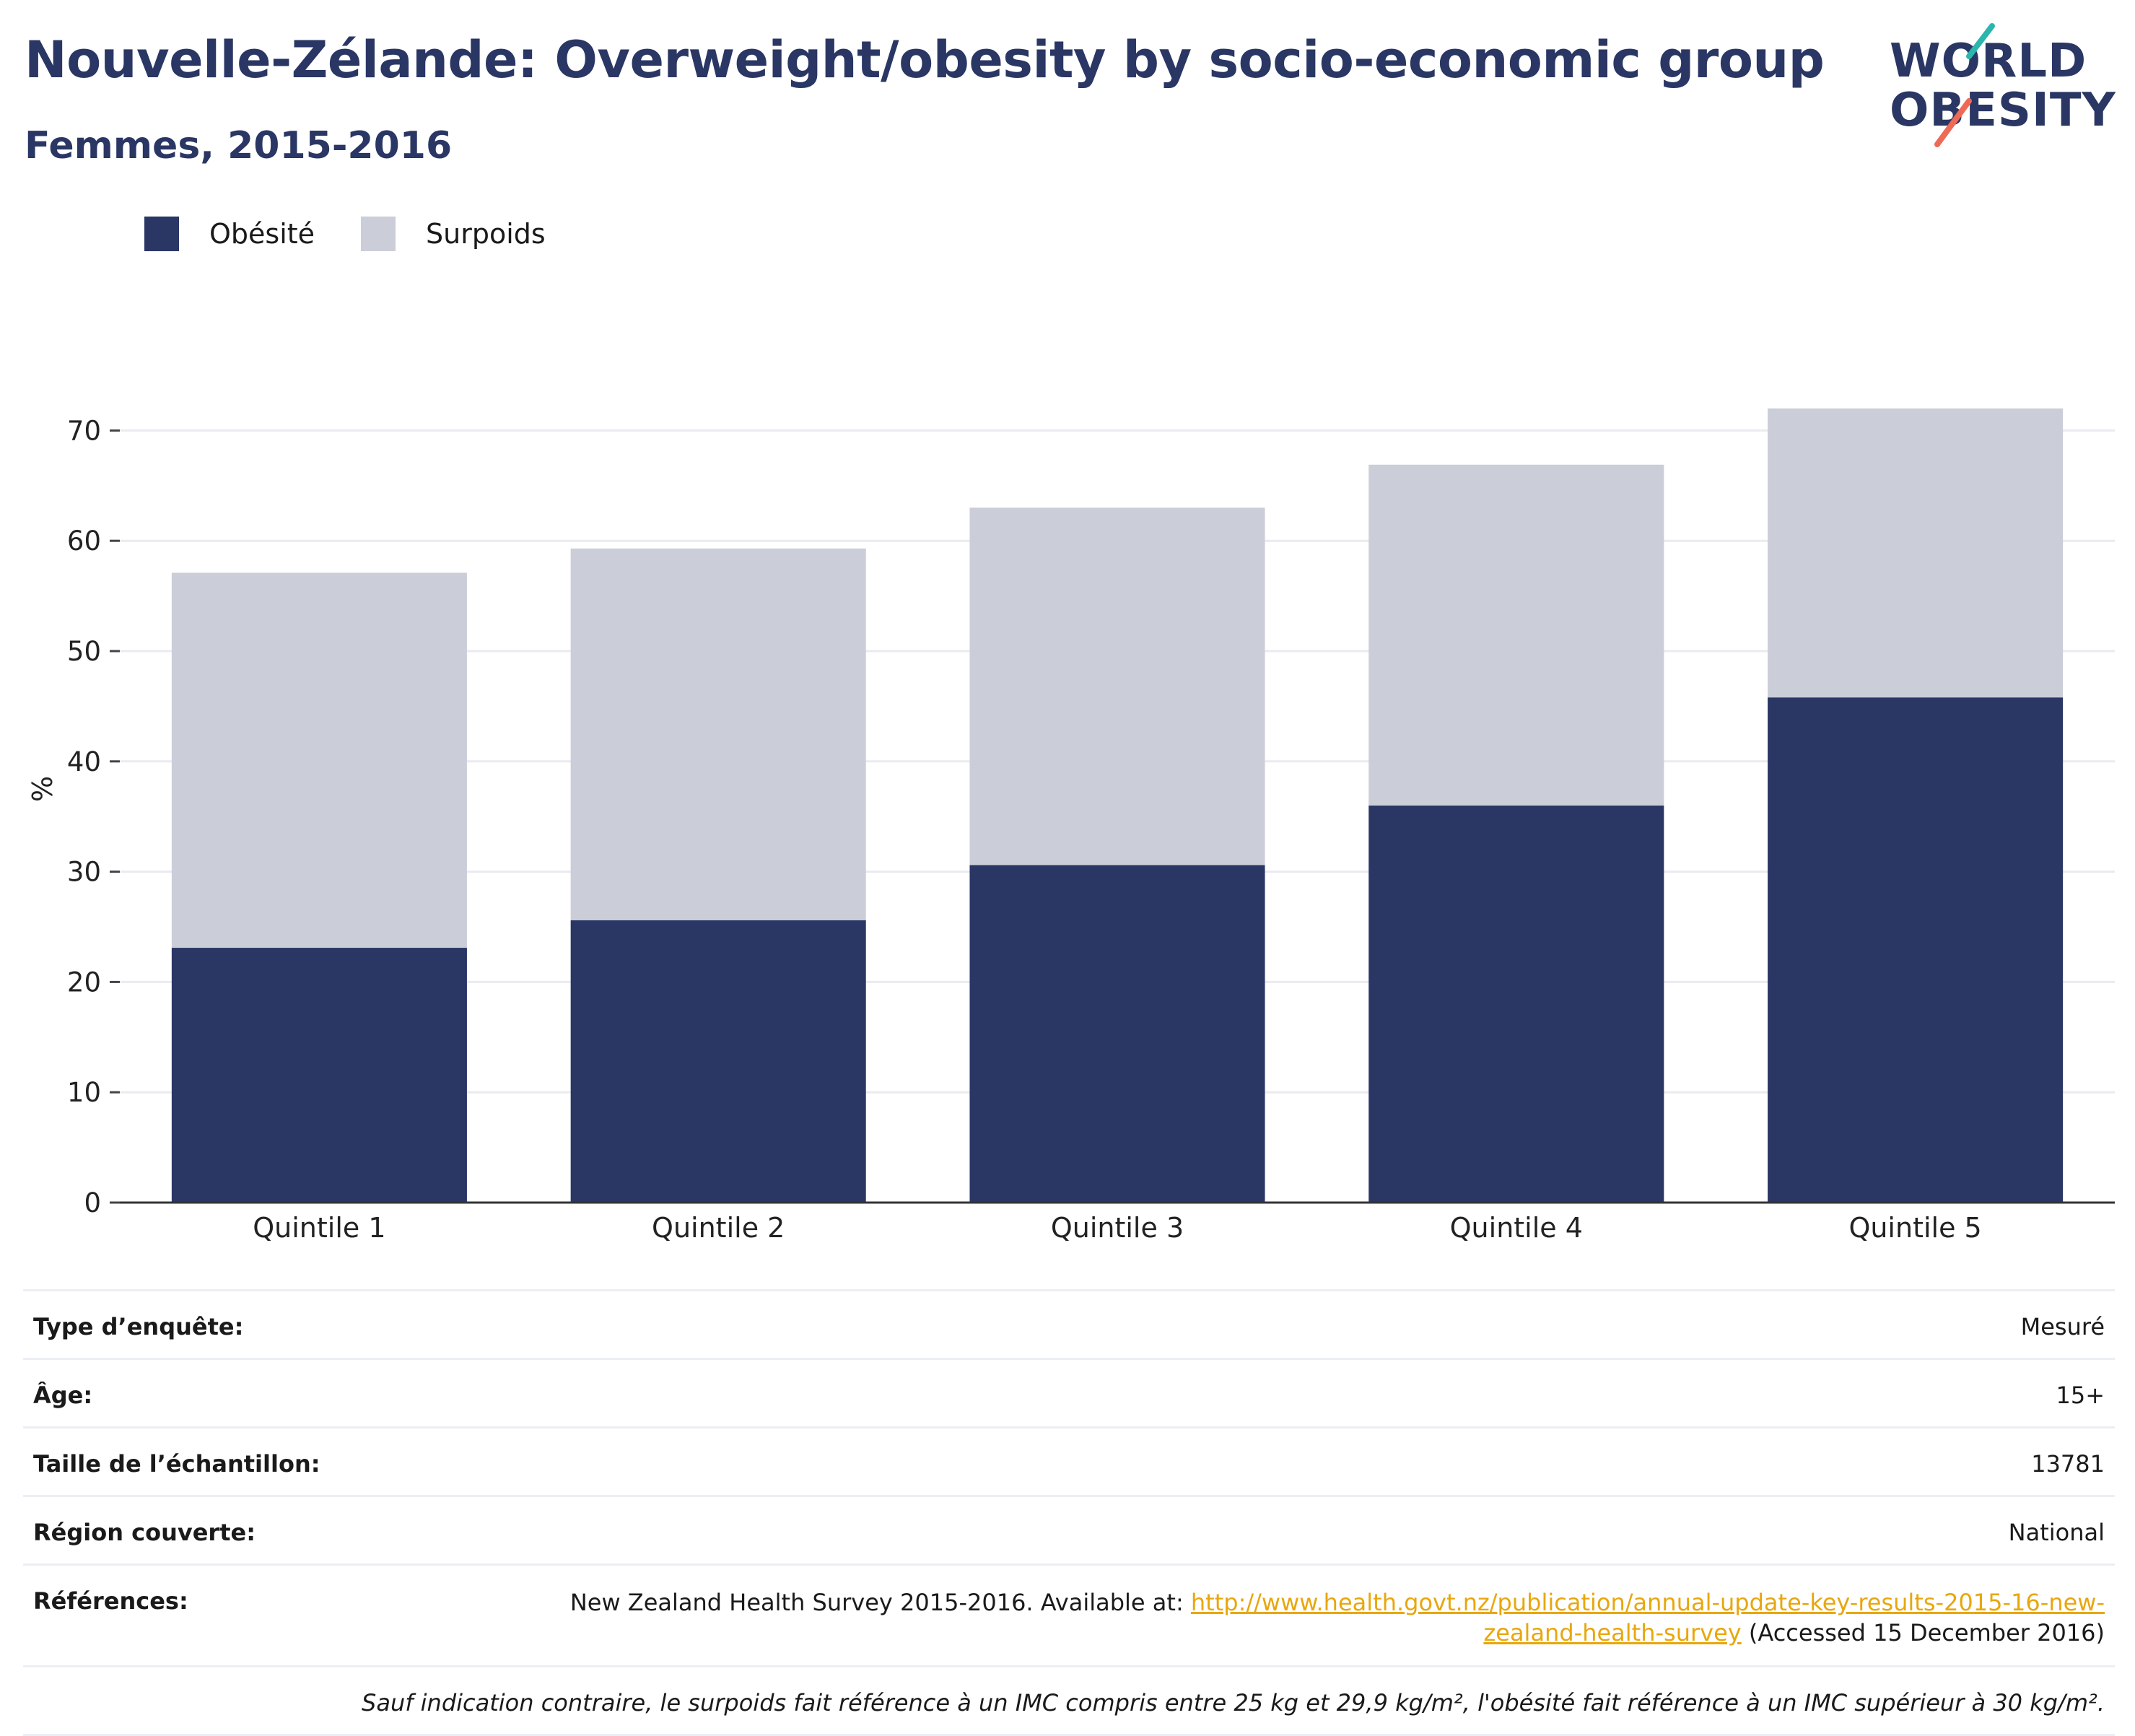 The height and width of the screenshot is (1736, 2135). I want to click on survey-type-label: Type d’enquête:, so click(138, 1326).